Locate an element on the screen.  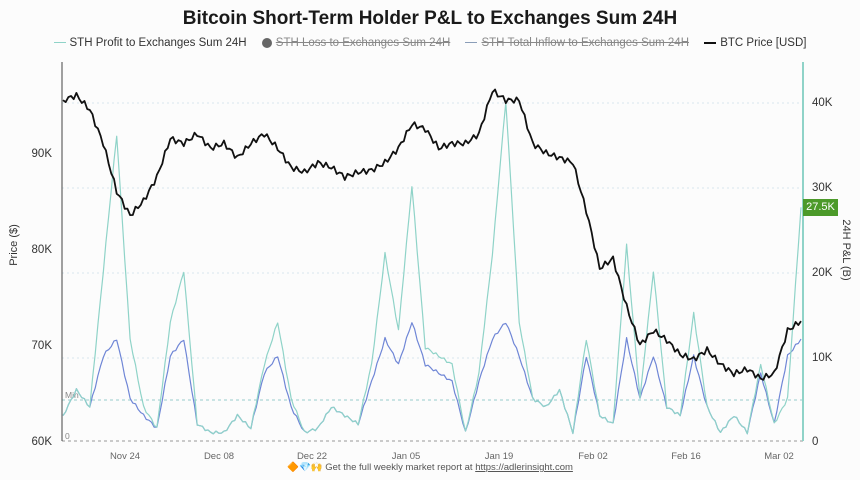
left-tick: 70K is located at coordinates (42, 346).